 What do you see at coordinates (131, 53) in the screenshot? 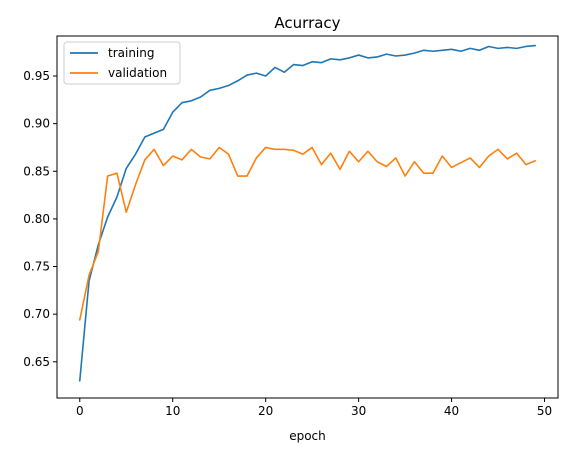
I see `legend-label-training: training` at bounding box center [131, 53].